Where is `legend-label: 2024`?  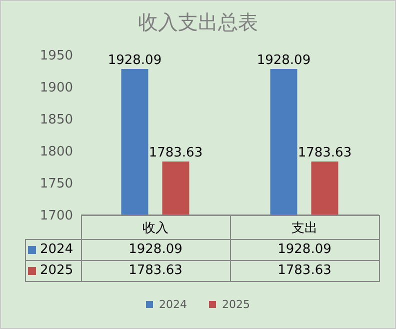 legend-label: 2024 is located at coordinates (56, 249).